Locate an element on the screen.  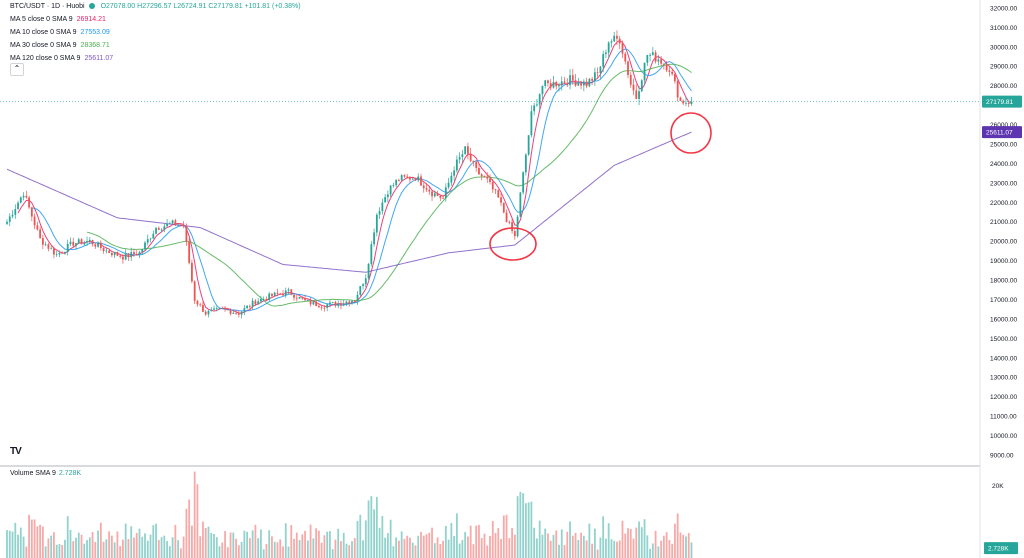
ma10-legend: MA 10 close 0 SMA 9 27553.09 is located at coordinates (155, 32).